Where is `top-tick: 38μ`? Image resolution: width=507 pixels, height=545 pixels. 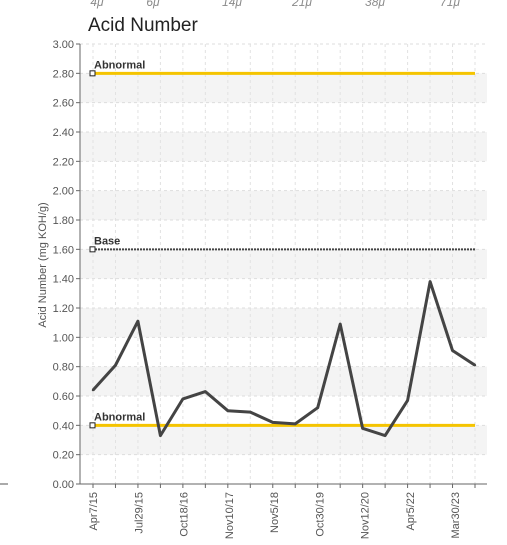 top-tick: 38μ is located at coordinates (375, 4).